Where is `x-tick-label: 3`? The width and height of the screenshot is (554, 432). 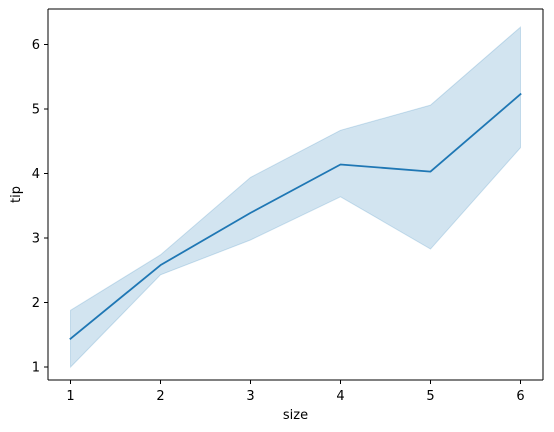
x-tick-label: 3 is located at coordinates (250, 396).